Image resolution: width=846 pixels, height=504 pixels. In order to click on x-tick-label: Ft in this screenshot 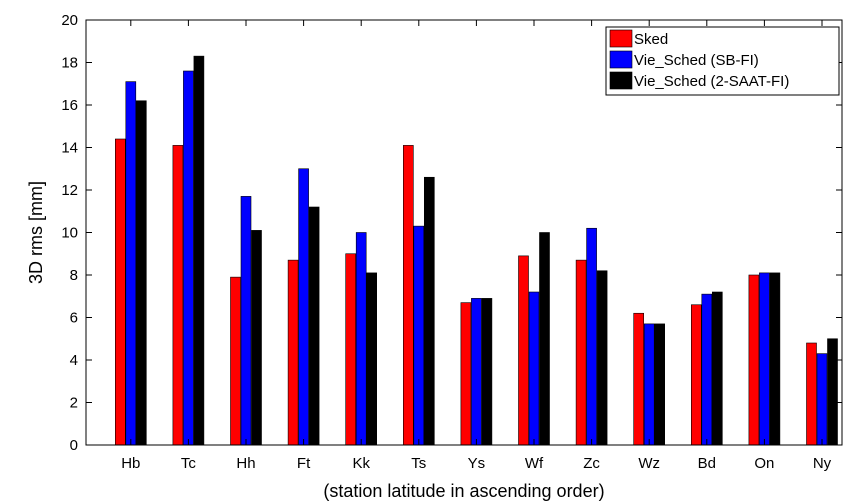, I will do `click(304, 463)`.